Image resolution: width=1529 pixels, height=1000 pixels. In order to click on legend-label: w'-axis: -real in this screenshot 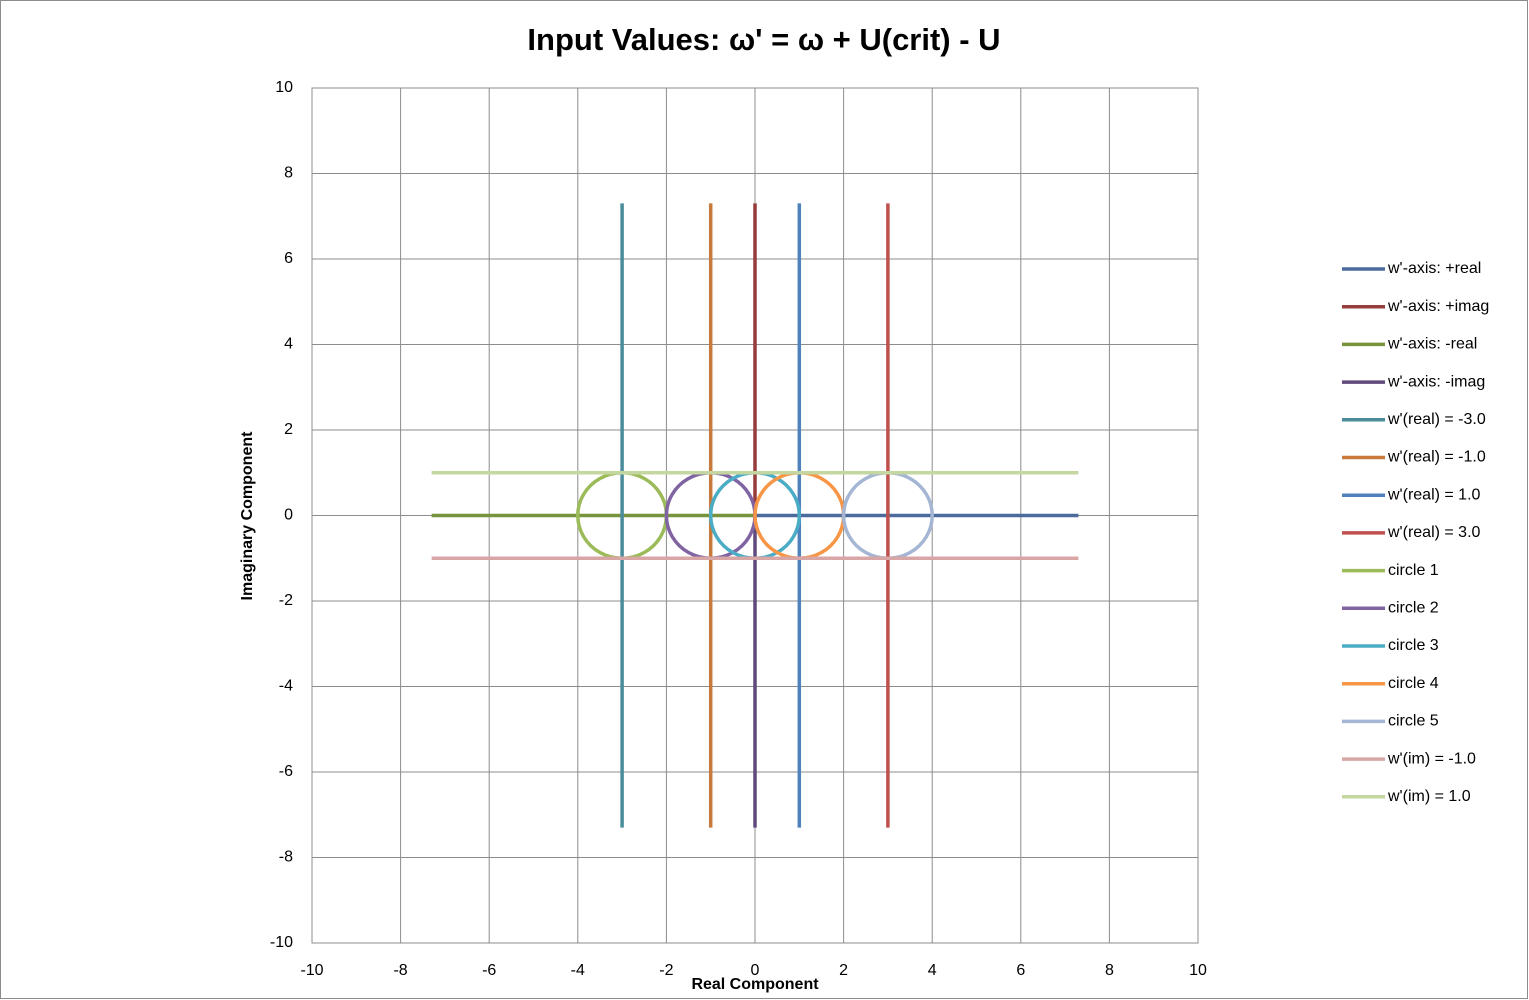, I will do `click(1432, 344)`.